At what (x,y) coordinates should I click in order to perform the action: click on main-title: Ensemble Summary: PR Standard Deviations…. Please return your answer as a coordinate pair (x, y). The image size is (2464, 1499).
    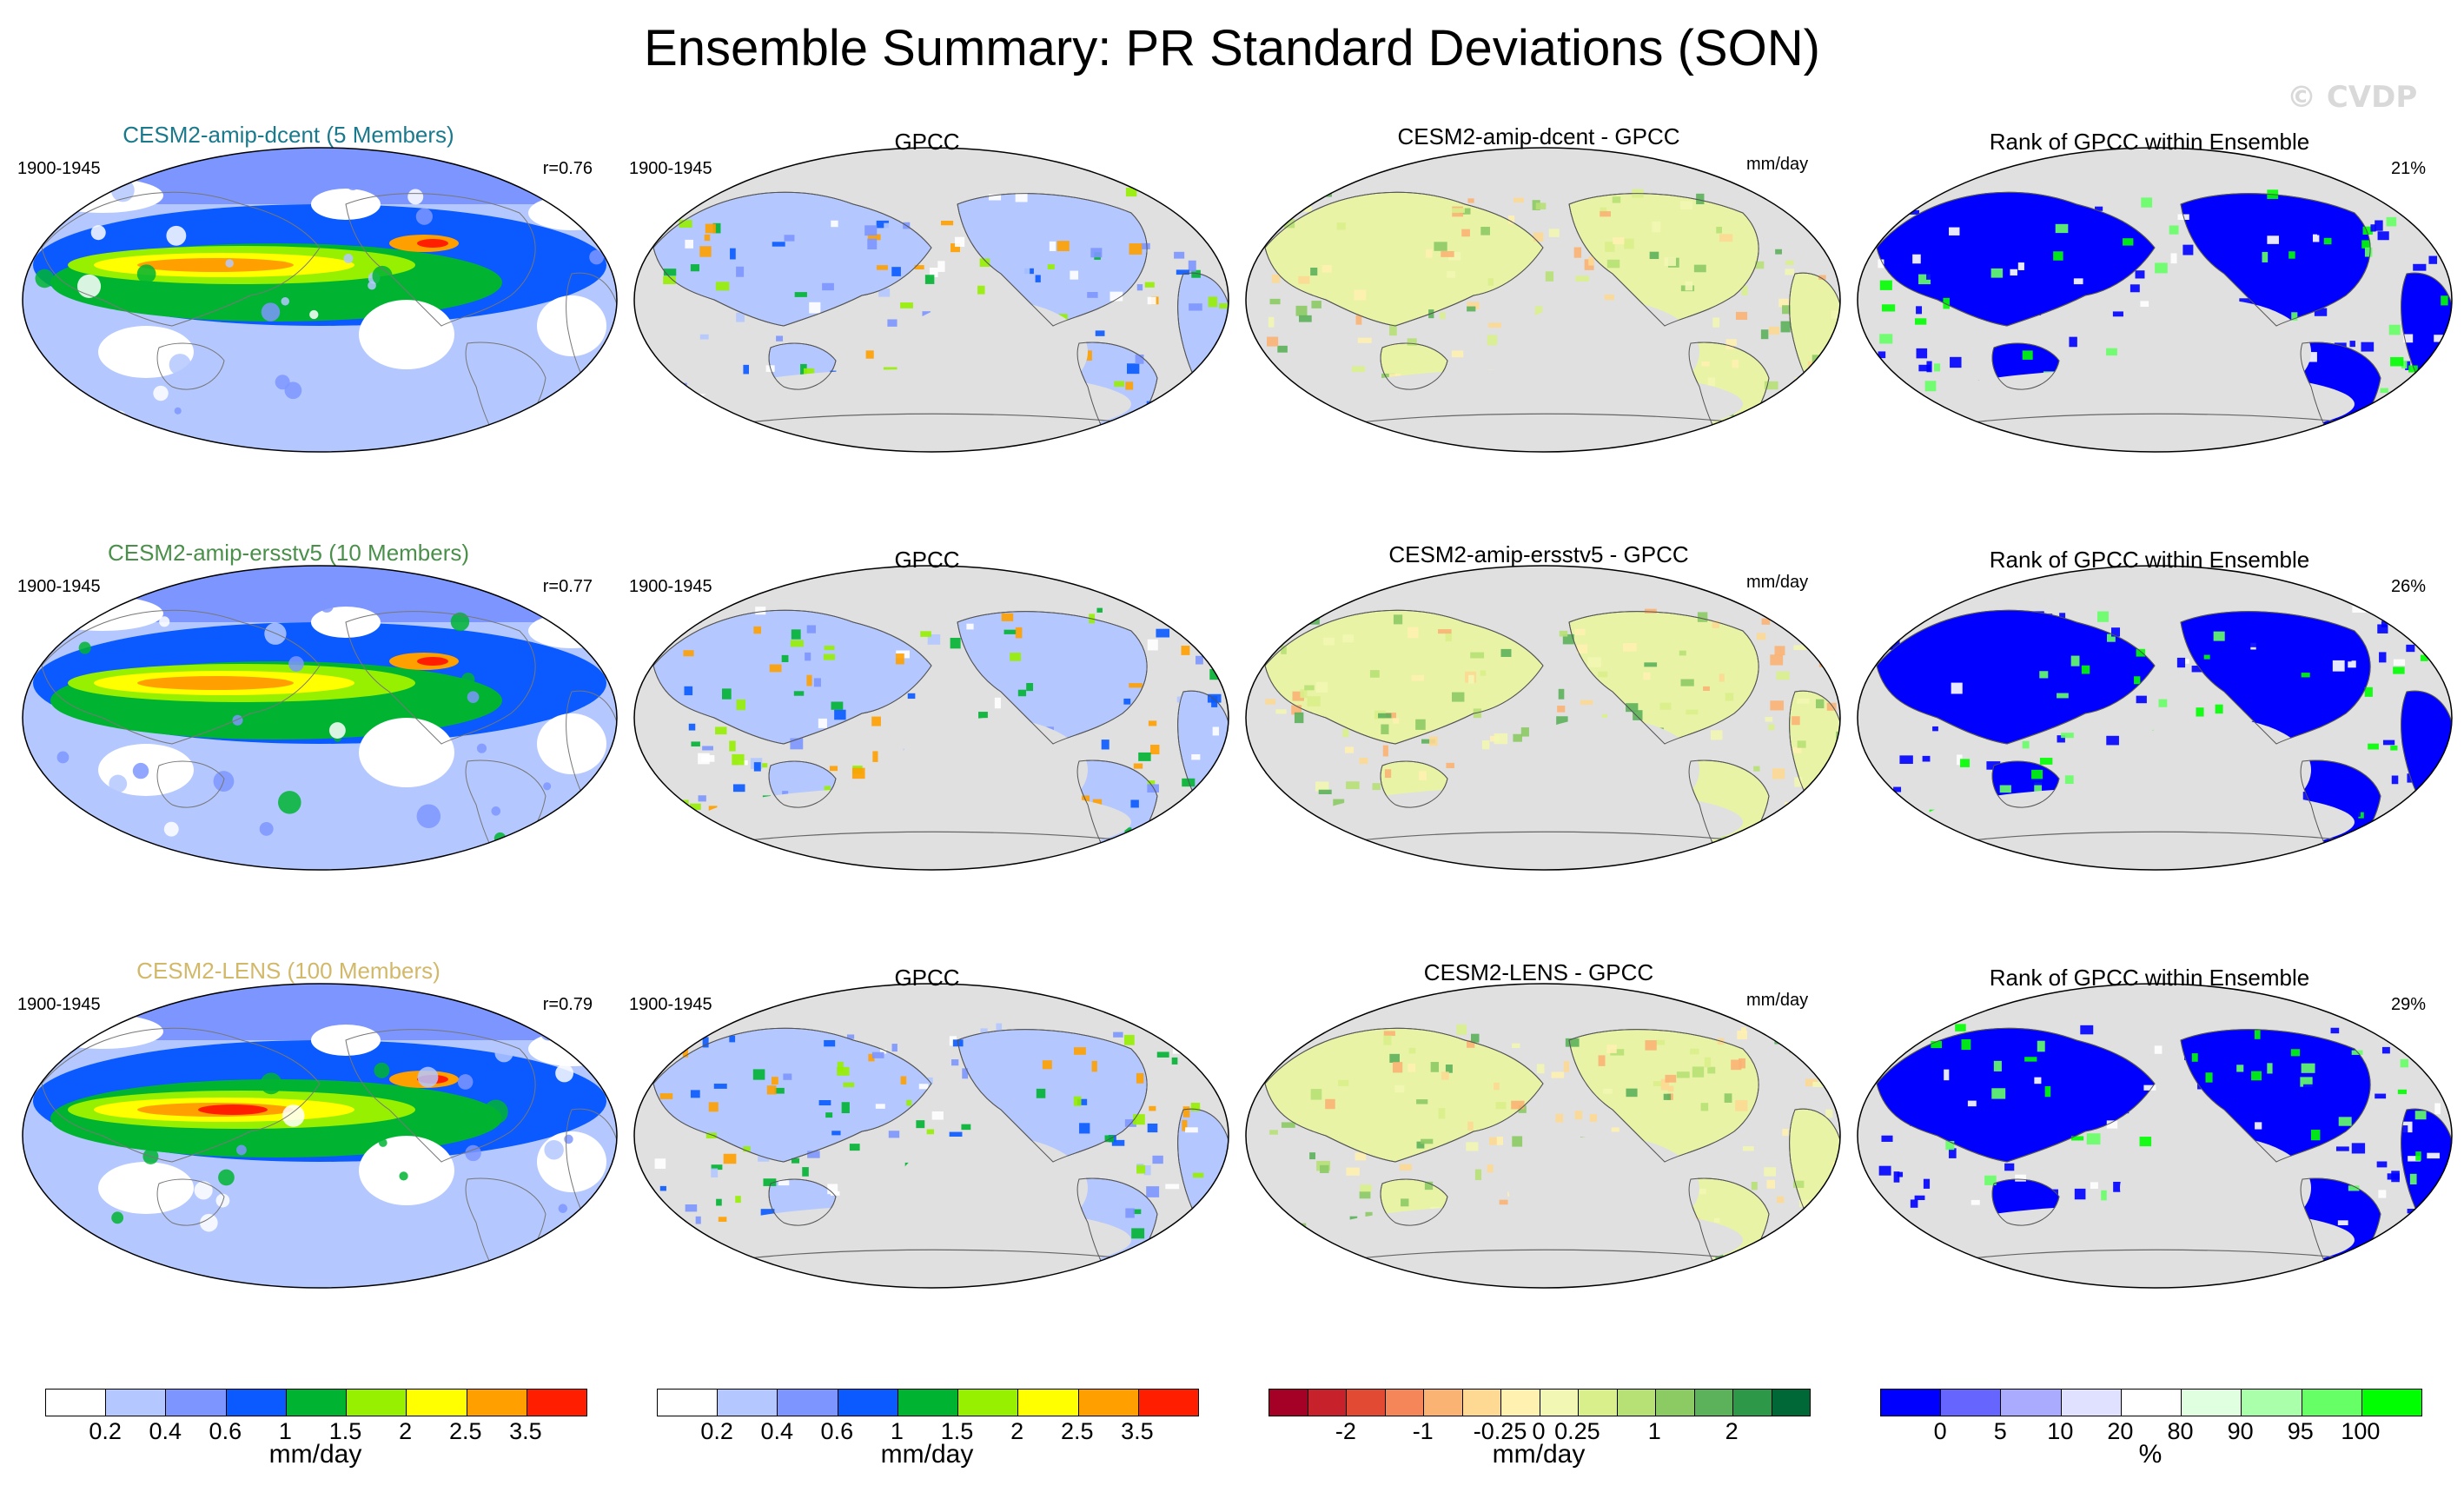
    Looking at the image, I should click on (1232, 48).